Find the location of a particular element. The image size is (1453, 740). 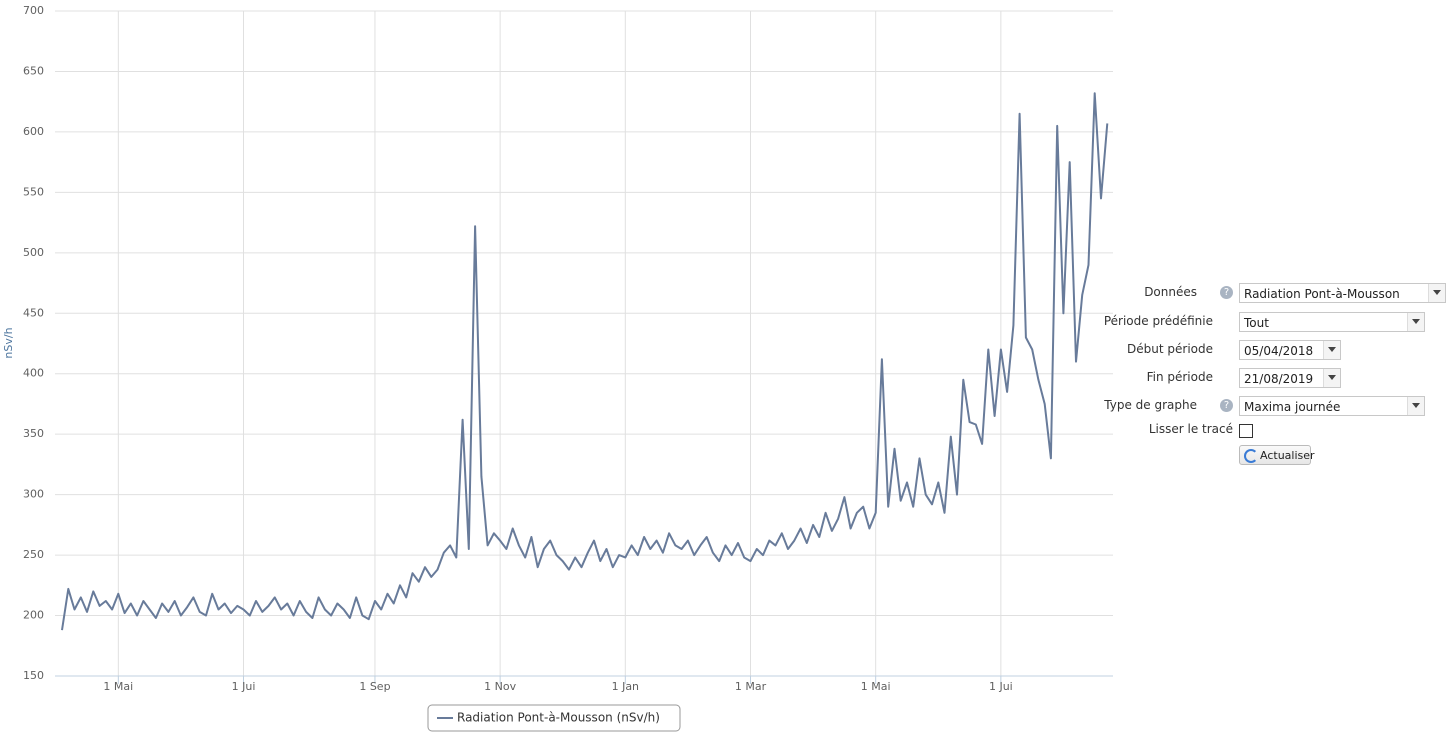

button-text: Actualiser is located at coordinates (1287, 455).